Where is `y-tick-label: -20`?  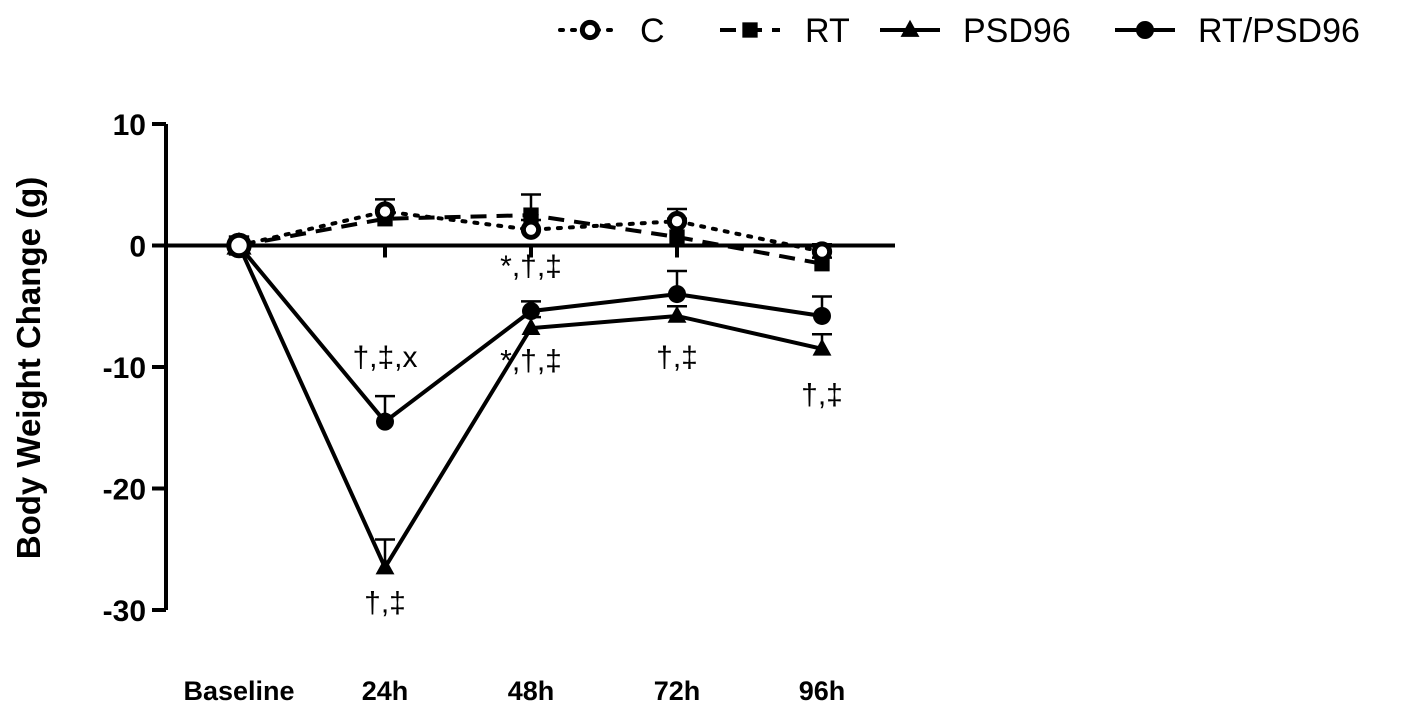
y-tick-label: -20 is located at coordinates (124, 490).